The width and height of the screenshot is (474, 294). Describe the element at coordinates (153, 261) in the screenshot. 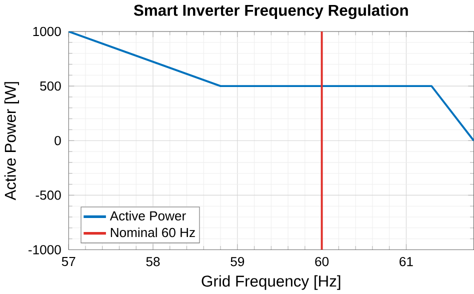

I see `x-tick-label: 58` at that location.